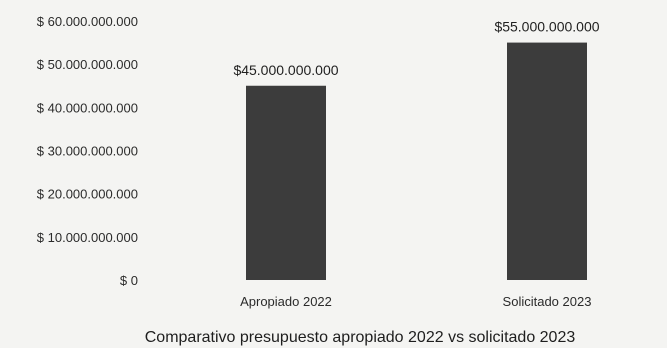 The image size is (667, 348). I want to click on data-label: $45.000.000.000, so click(285, 70).